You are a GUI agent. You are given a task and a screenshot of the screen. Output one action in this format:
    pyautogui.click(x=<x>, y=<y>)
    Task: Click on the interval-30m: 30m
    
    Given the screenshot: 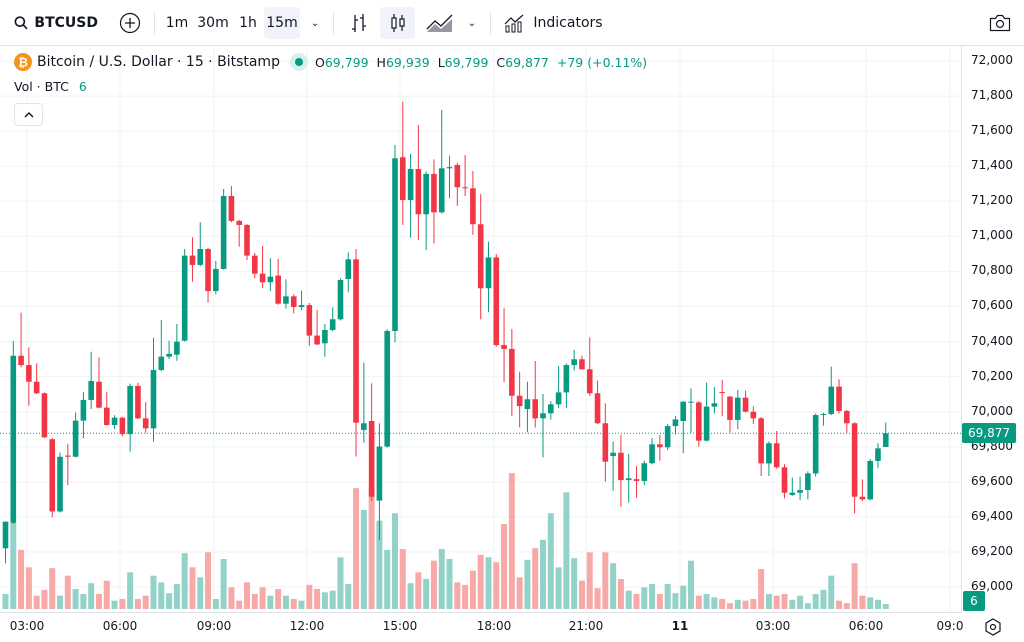 What is the action you would take?
    pyautogui.click(x=213, y=23)
    